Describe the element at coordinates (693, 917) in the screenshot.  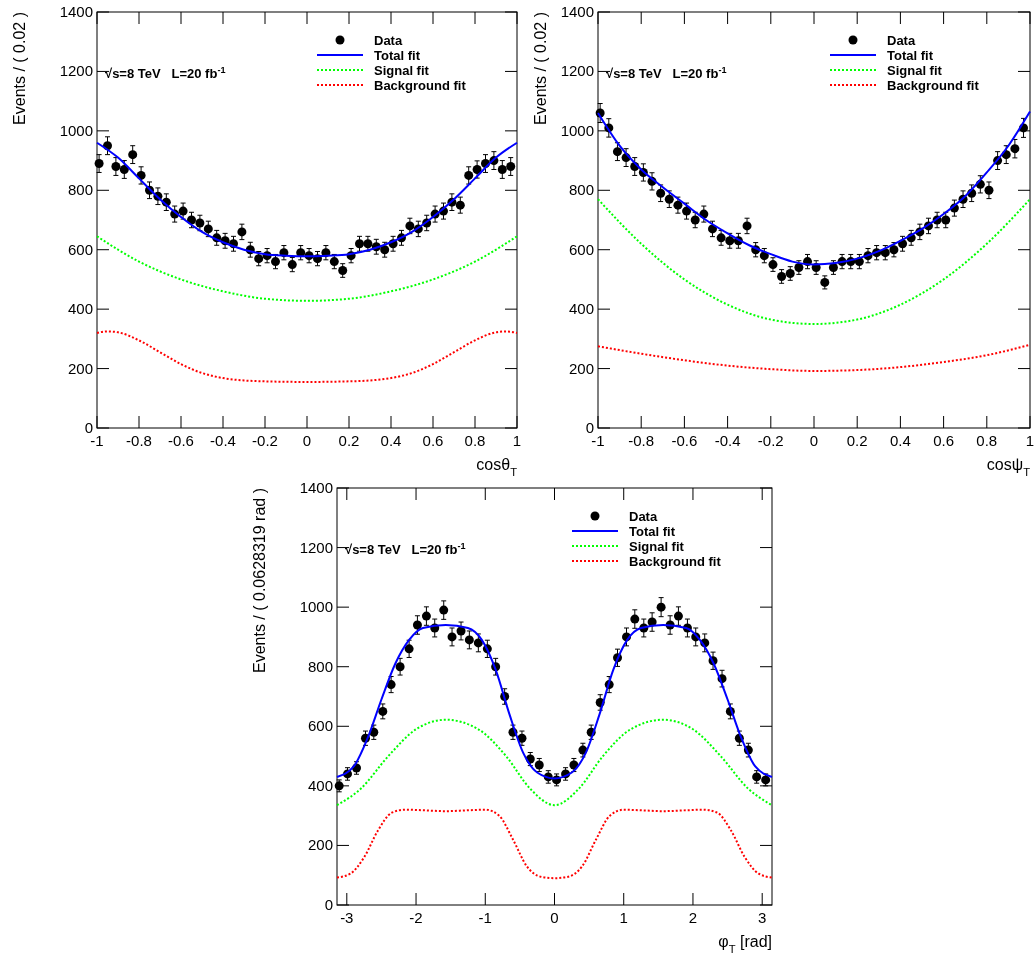
I see `x-tick-label: 2` at that location.